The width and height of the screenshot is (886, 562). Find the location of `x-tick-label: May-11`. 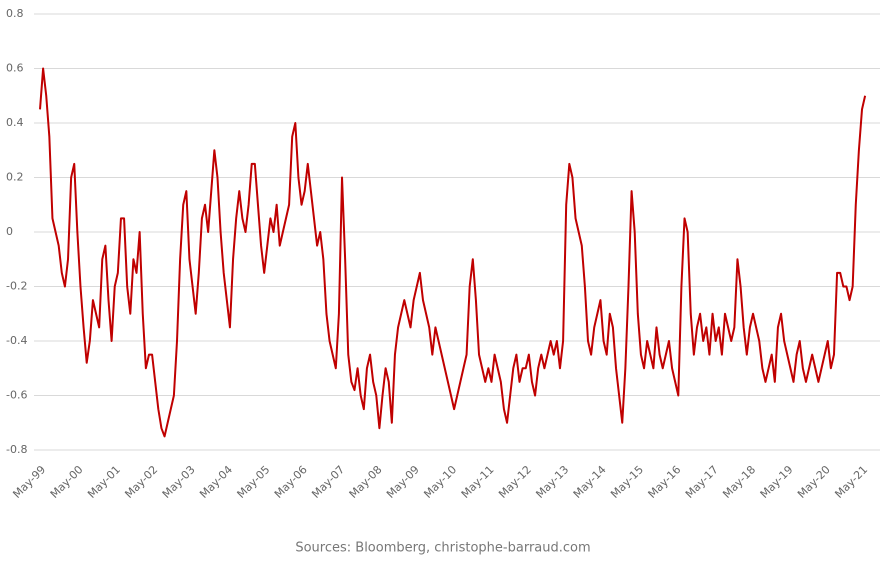

x-tick-label: May-11 is located at coordinates (478, 482).